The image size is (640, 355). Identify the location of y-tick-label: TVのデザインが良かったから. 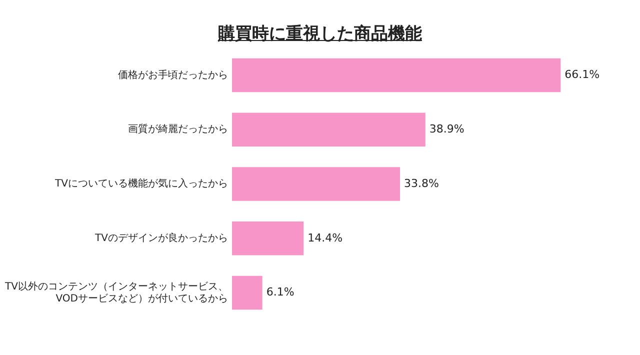
(161, 238).